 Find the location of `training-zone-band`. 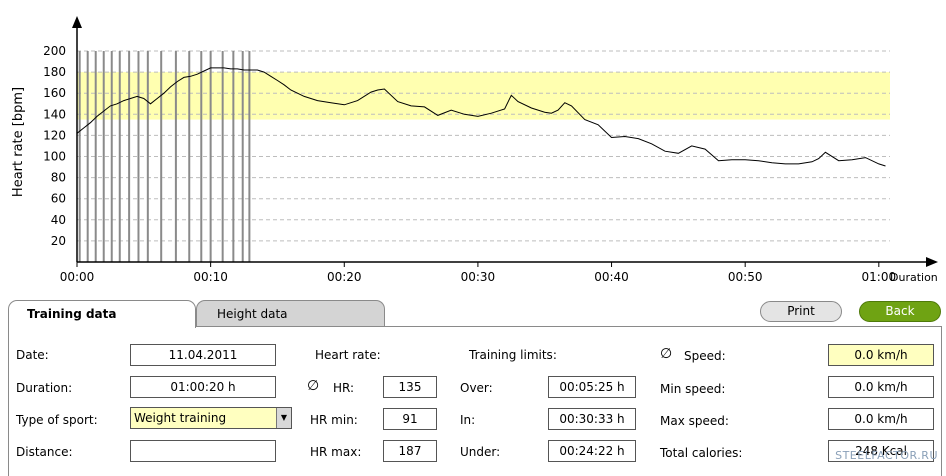

training-zone-band is located at coordinates (483, 96).